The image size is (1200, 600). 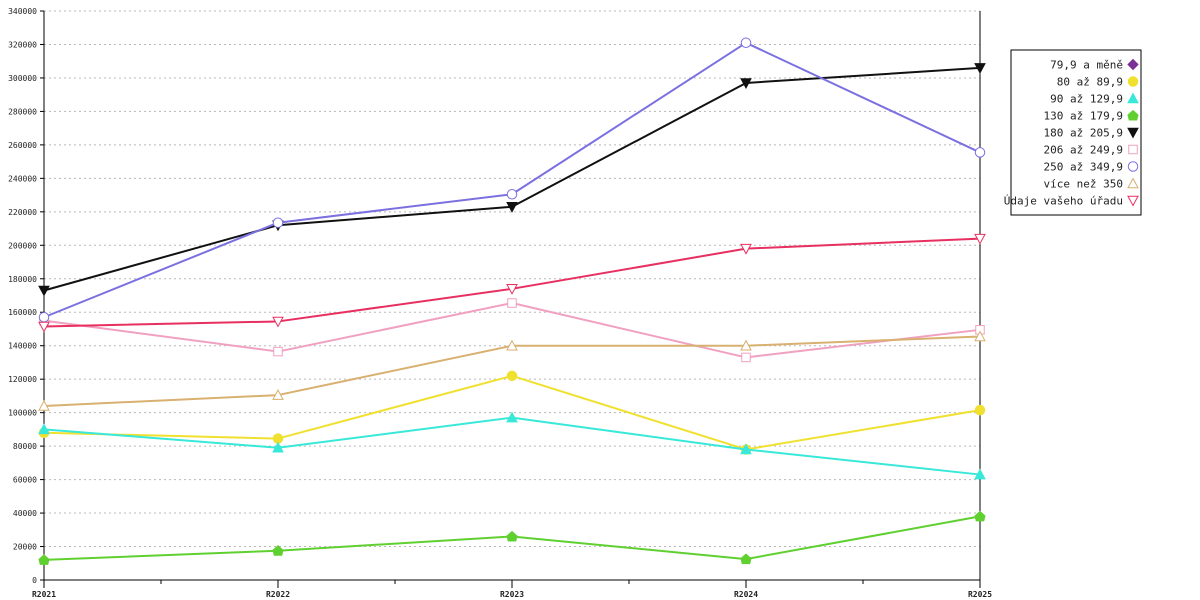 What do you see at coordinates (25, 480) in the screenshot?
I see `y-tick-label: 60000` at bounding box center [25, 480].